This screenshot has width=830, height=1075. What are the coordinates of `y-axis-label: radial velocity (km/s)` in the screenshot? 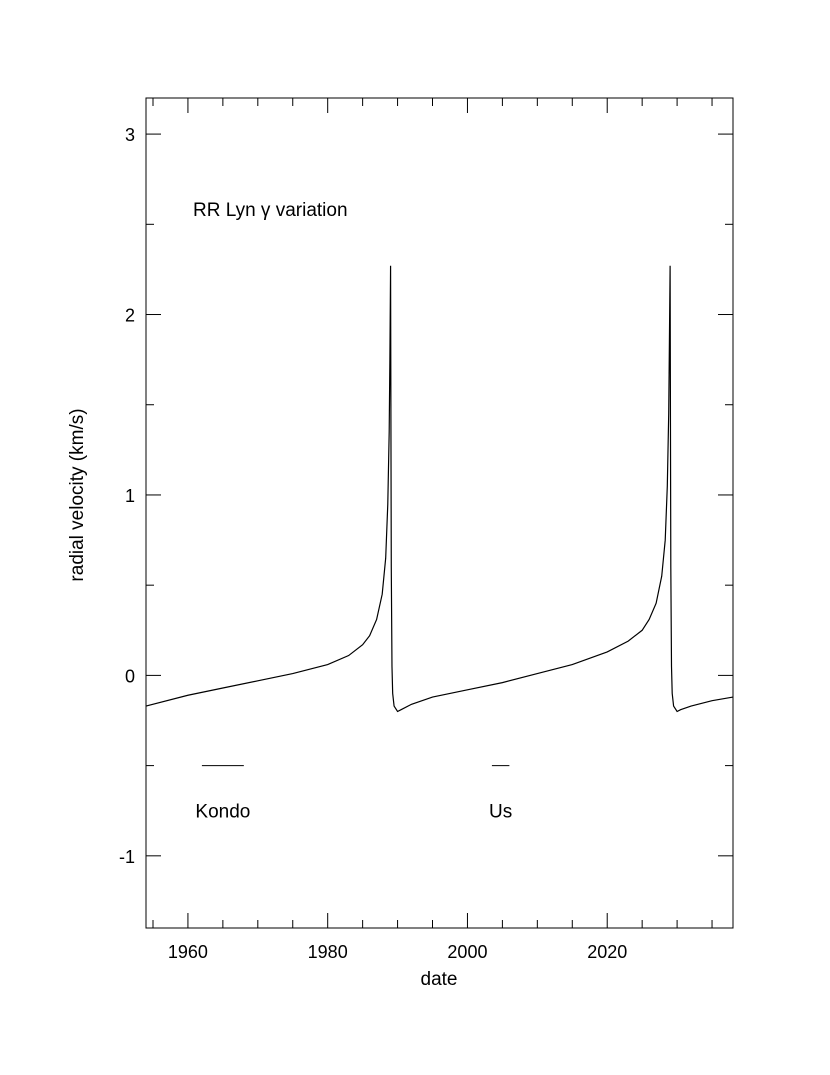 It's located at (77, 494).